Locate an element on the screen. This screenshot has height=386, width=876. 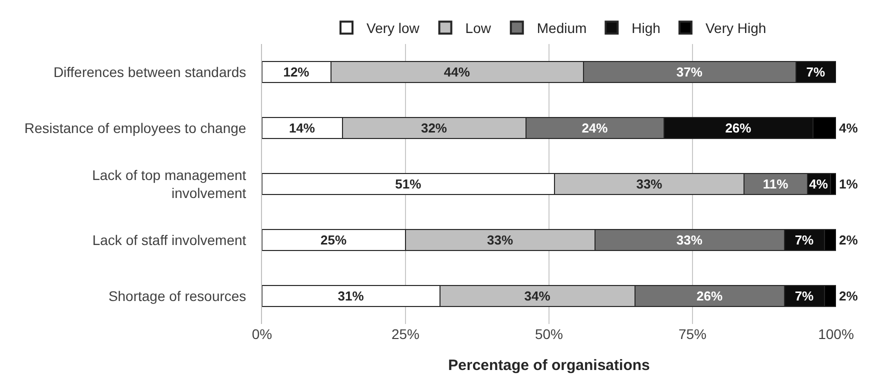
y-tick-label: Differences between standards is located at coordinates (149, 72).